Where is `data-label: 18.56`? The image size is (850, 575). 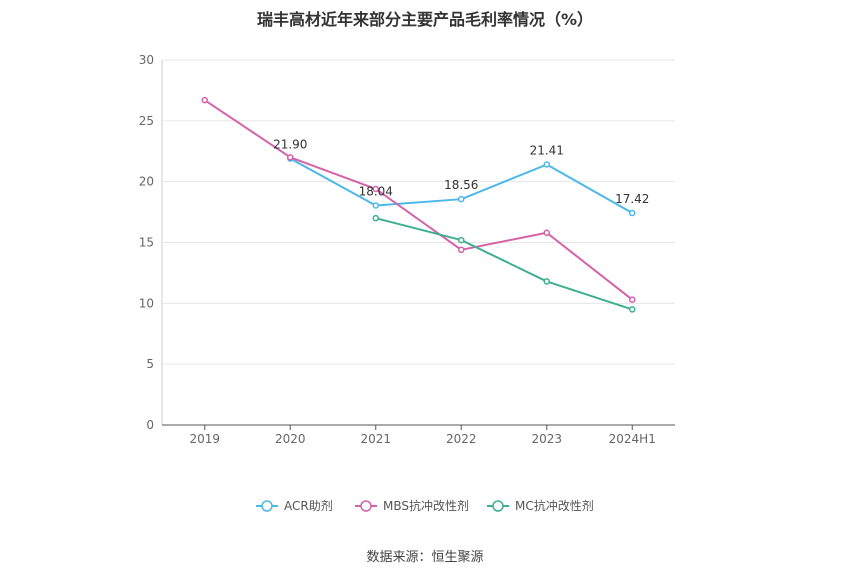 data-label: 18.56 is located at coordinates (461, 185).